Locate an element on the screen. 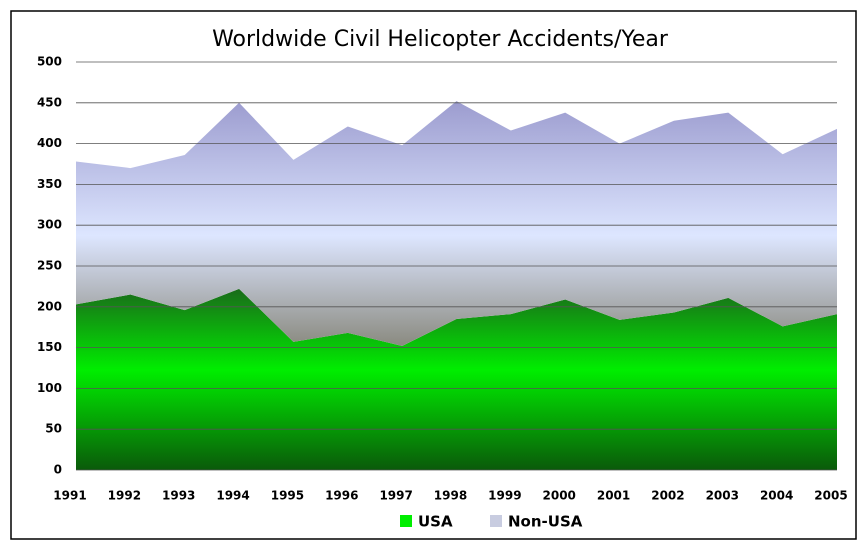  x-tick-label: 2003 is located at coordinates (722, 496).